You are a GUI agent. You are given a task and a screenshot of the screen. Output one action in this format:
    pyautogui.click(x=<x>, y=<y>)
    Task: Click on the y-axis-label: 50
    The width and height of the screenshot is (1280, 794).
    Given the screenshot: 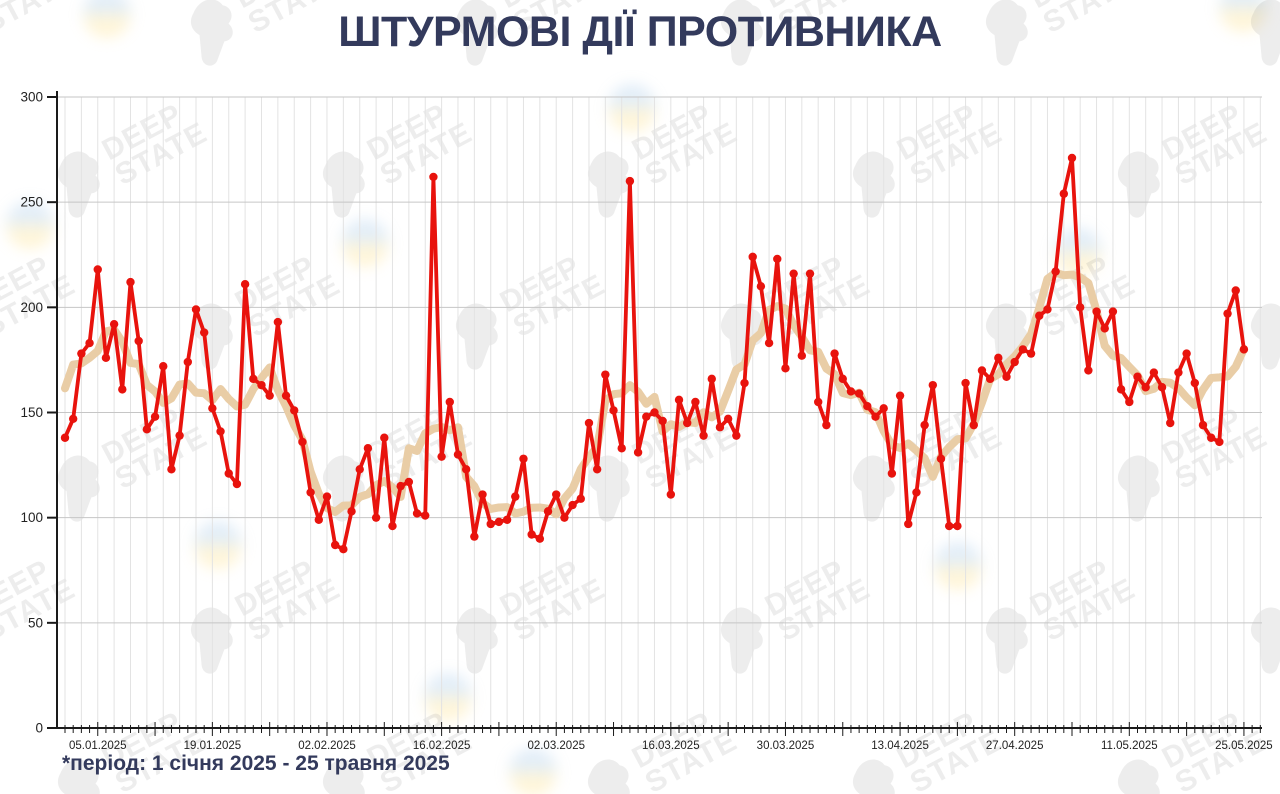 What is the action you would take?
    pyautogui.click(x=35, y=622)
    